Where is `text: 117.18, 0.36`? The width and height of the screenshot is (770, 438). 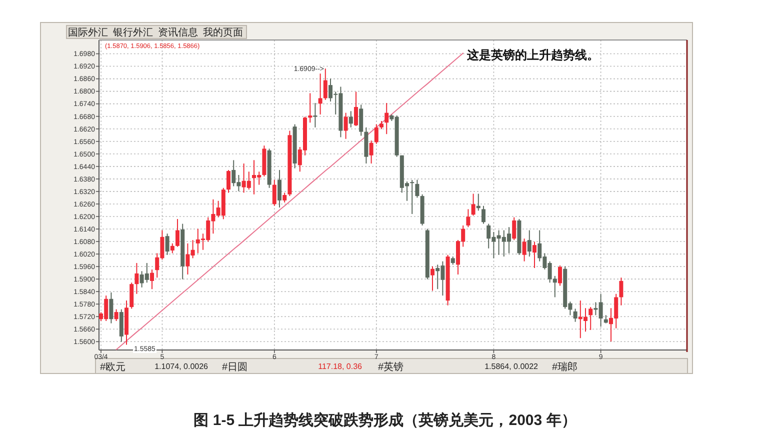
text: 117.18, 0.36 is located at coordinates (340, 366).